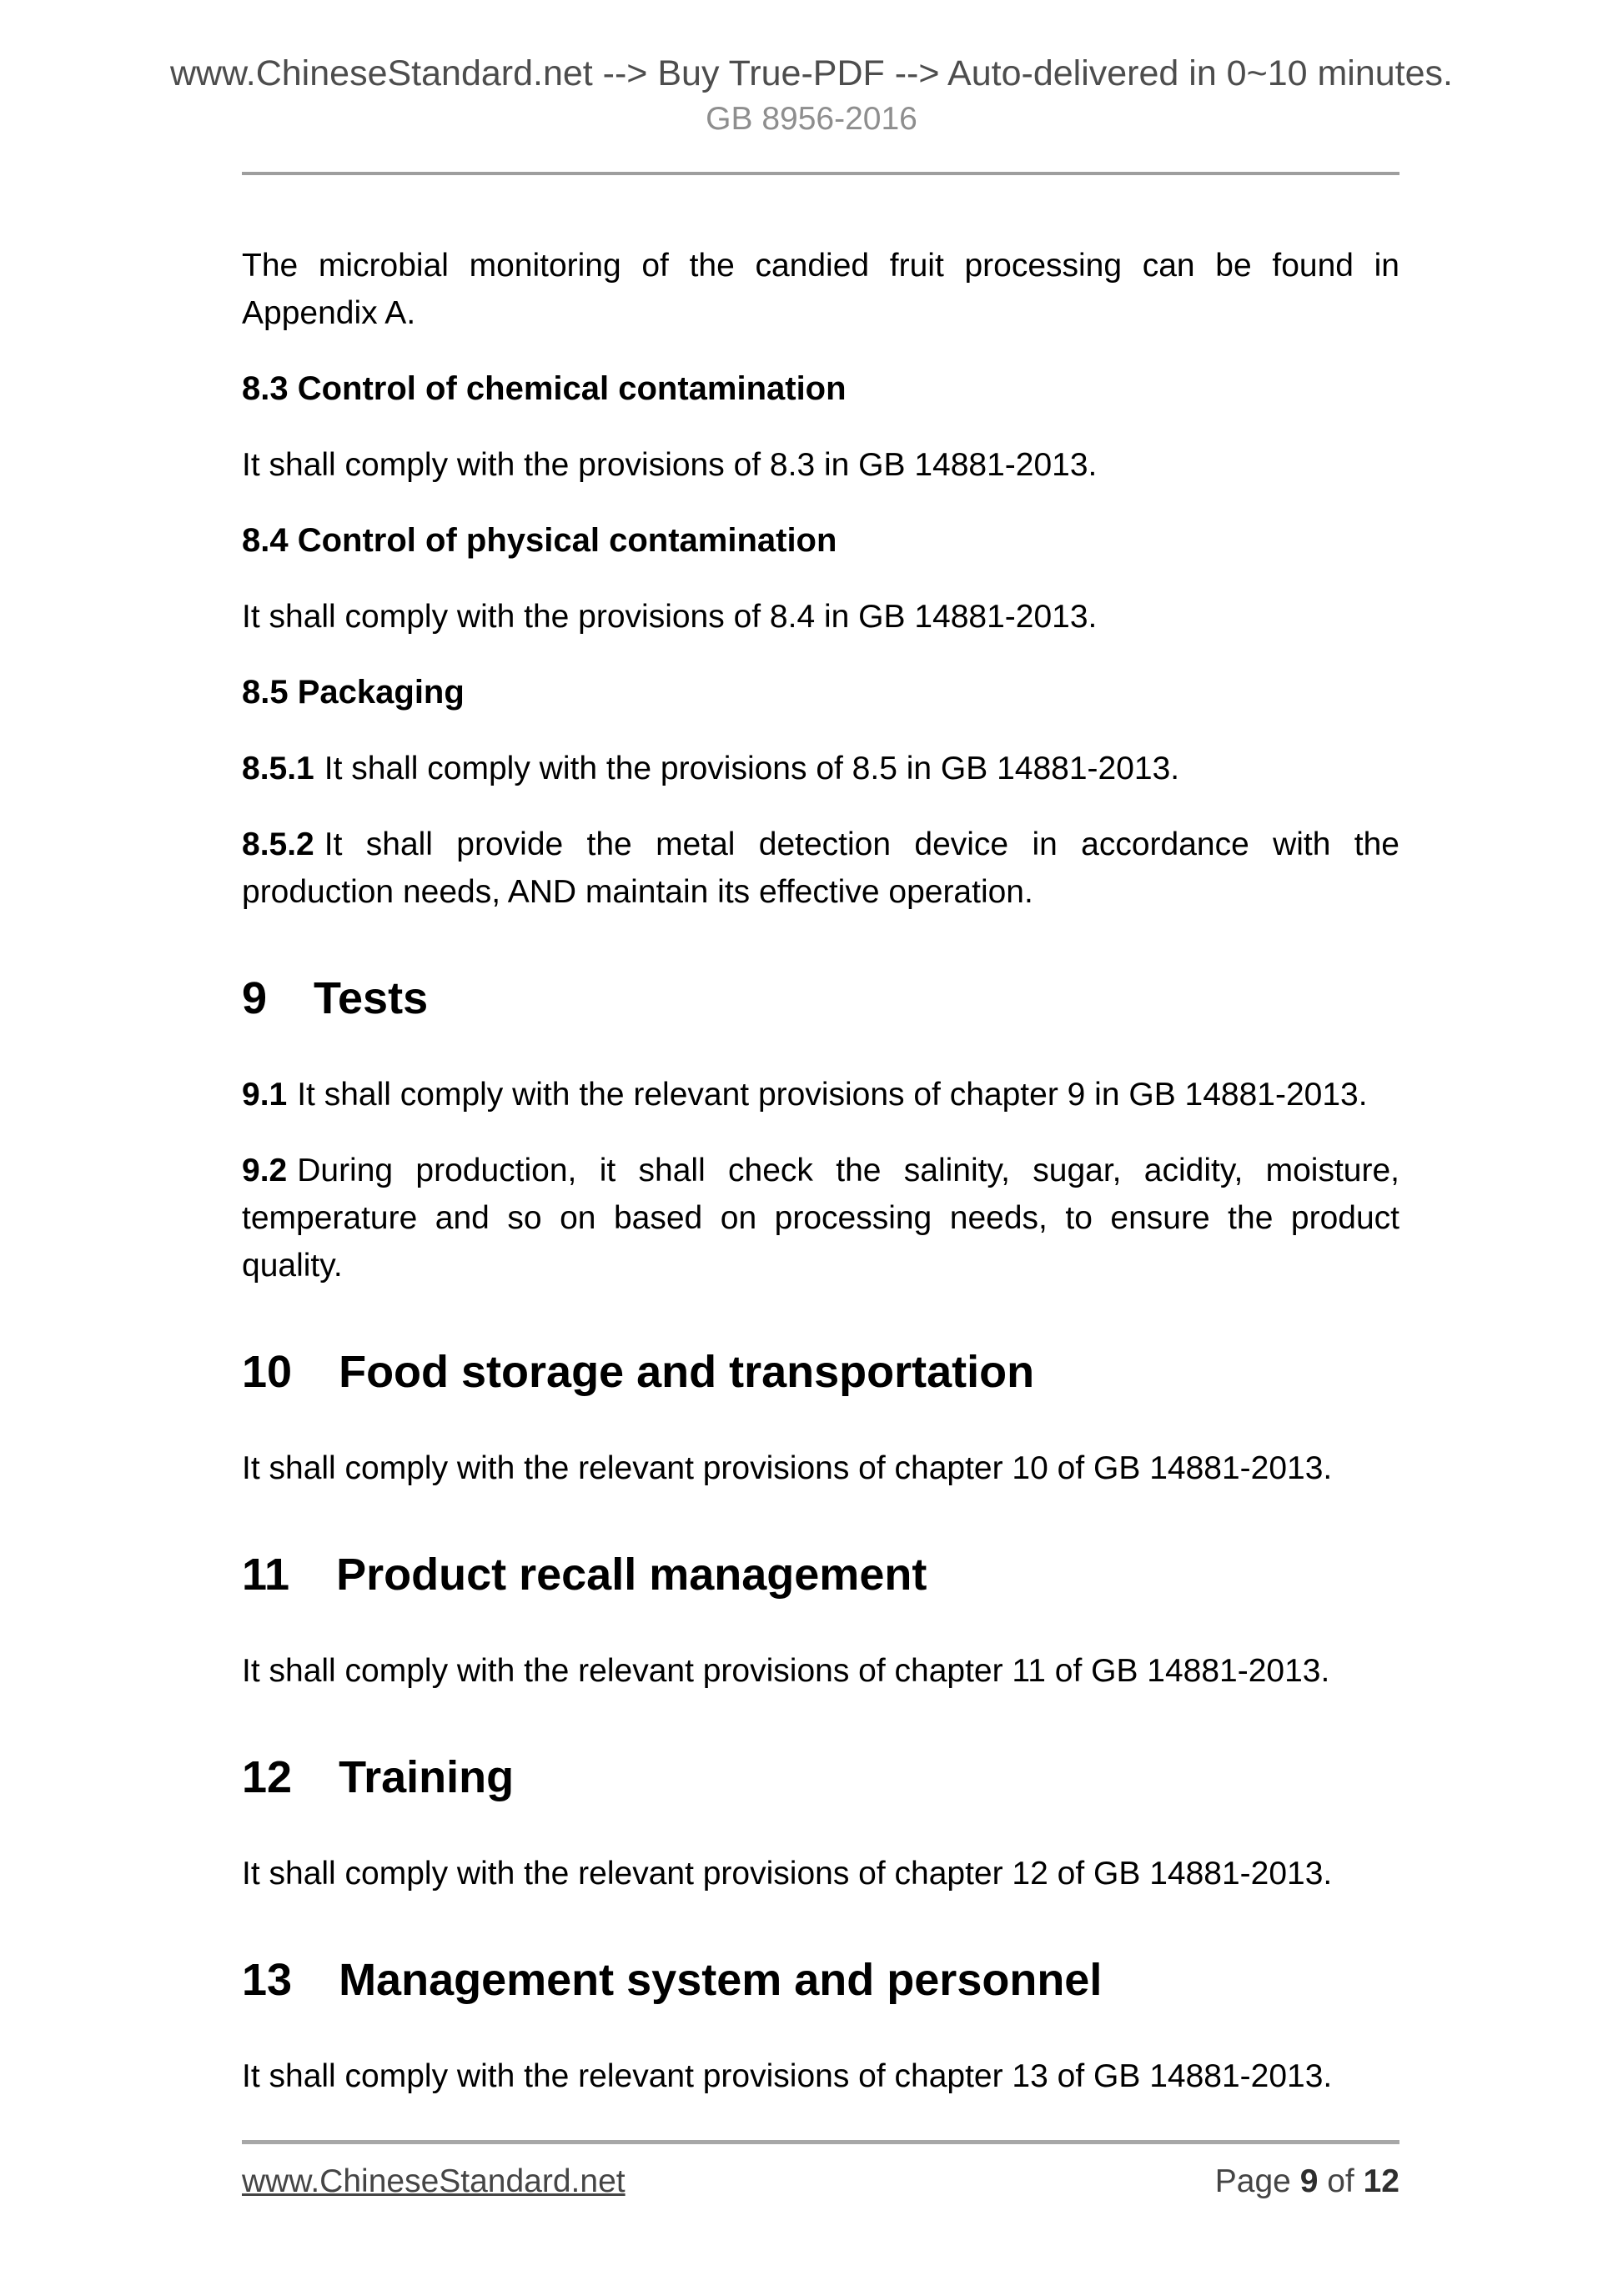 This screenshot has height=2296, width=1623. What do you see at coordinates (278, 844) in the screenshot?
I see `clause-number: 8.5.2` at bounding box center [278, 844].